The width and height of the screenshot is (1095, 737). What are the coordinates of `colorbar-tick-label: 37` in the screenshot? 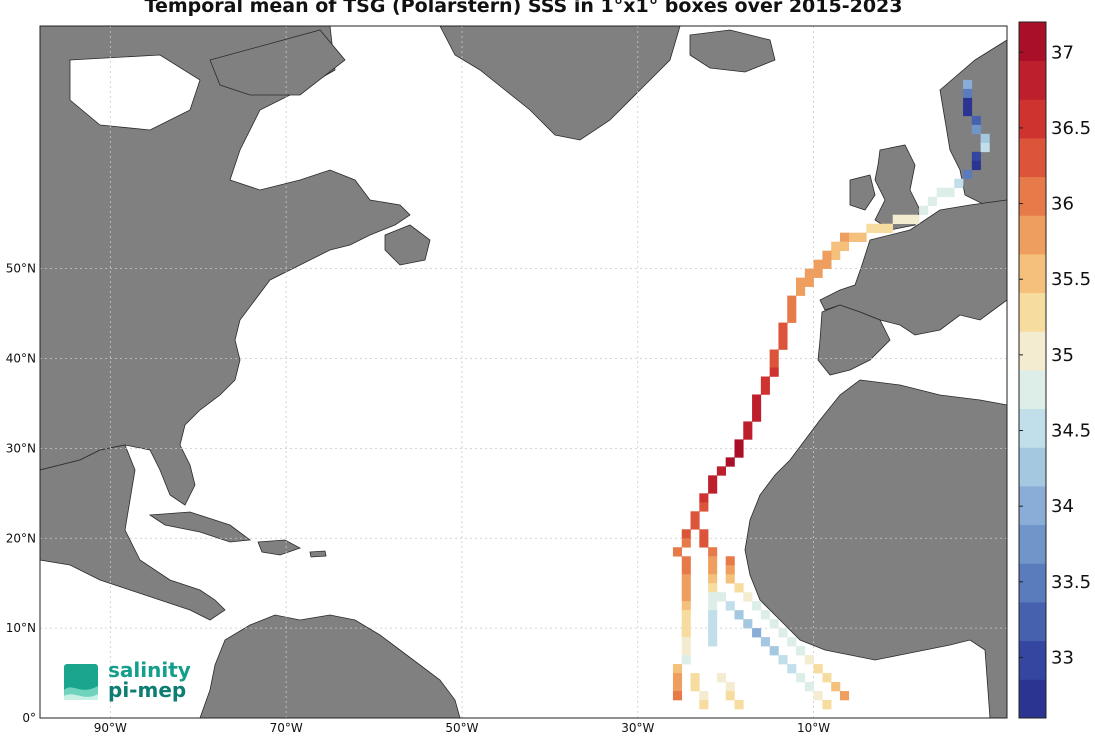 It's located at (1062, 52).